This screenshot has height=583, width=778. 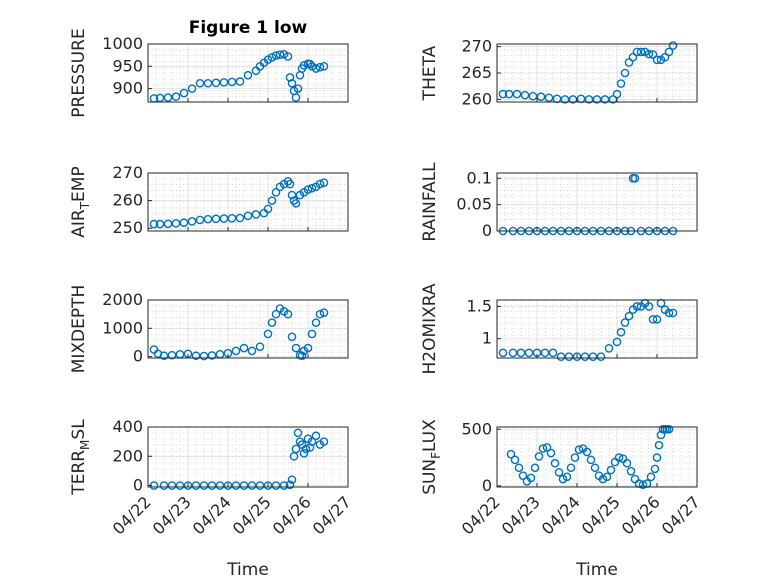 What do you see at coordinates (127, 455) in the screenshot?
I see `y-tick-label: 200` at bounding box center [127, 455].